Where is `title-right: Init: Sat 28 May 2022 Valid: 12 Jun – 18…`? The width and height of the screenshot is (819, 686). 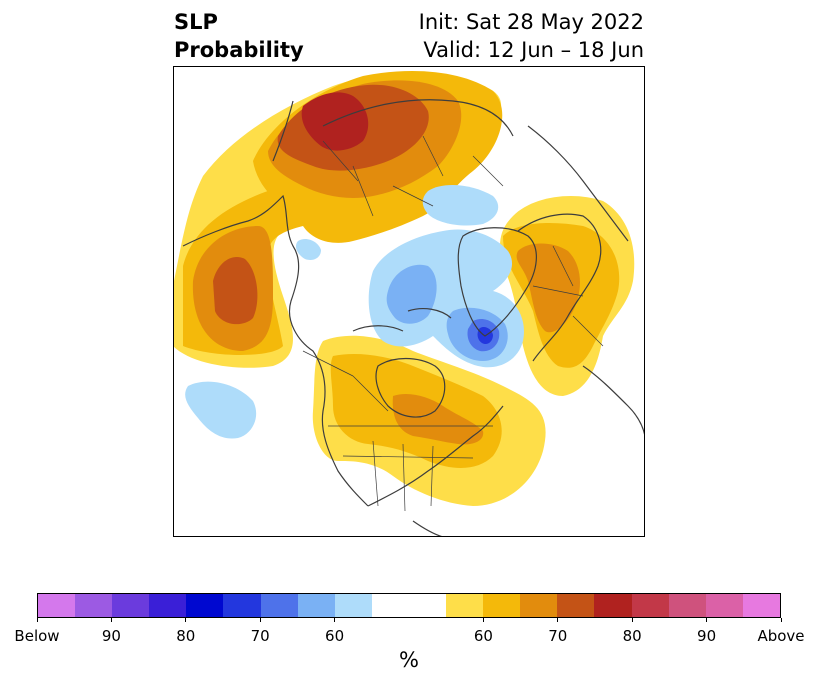
title-right: Init: Sat 28 May 2022 Valid: 12 Jun – 18… is located at coordinates (531, 36).